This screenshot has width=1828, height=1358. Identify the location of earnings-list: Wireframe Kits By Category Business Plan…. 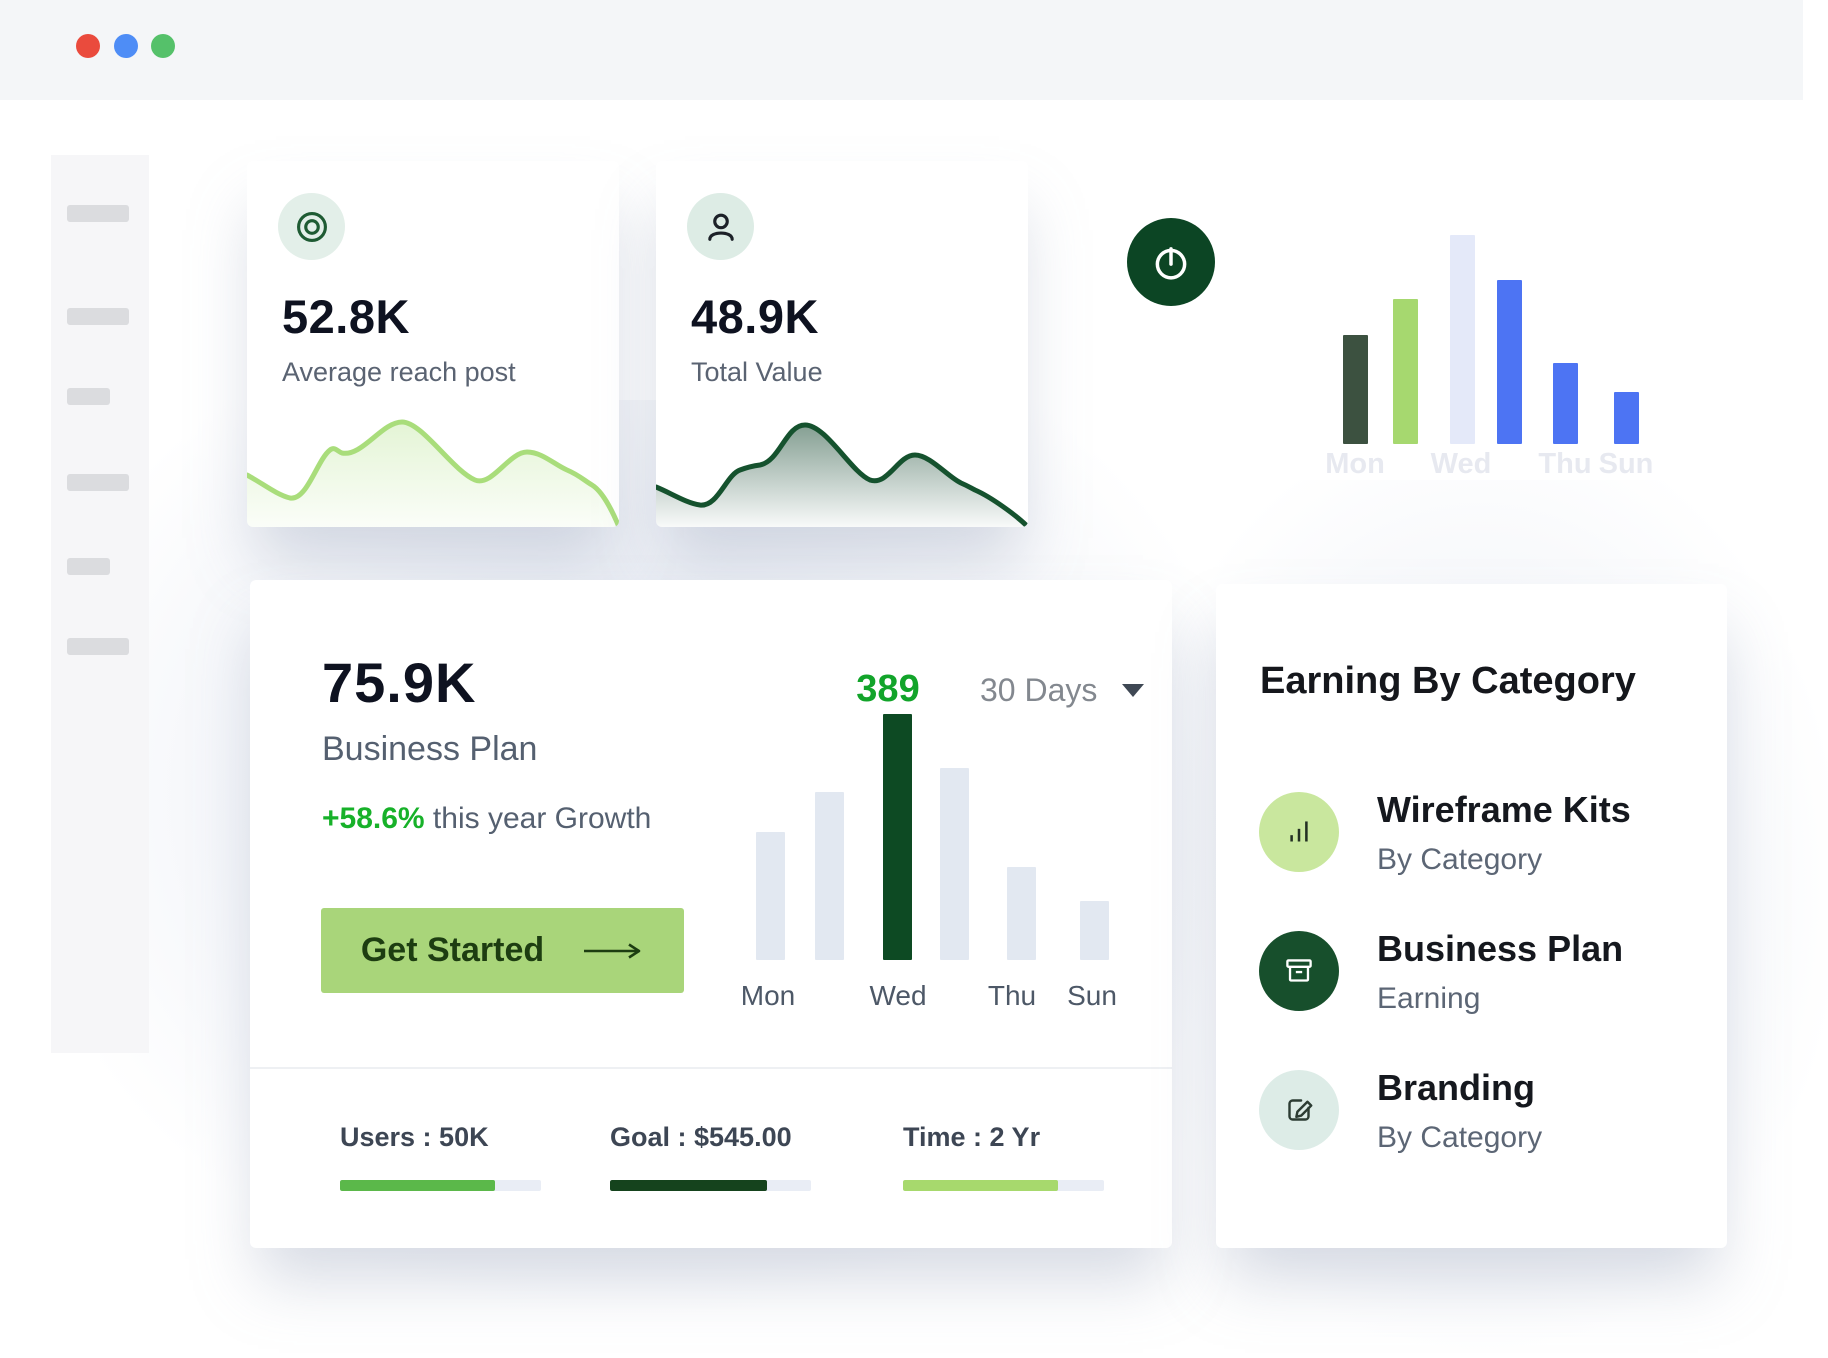
(1445, 972).